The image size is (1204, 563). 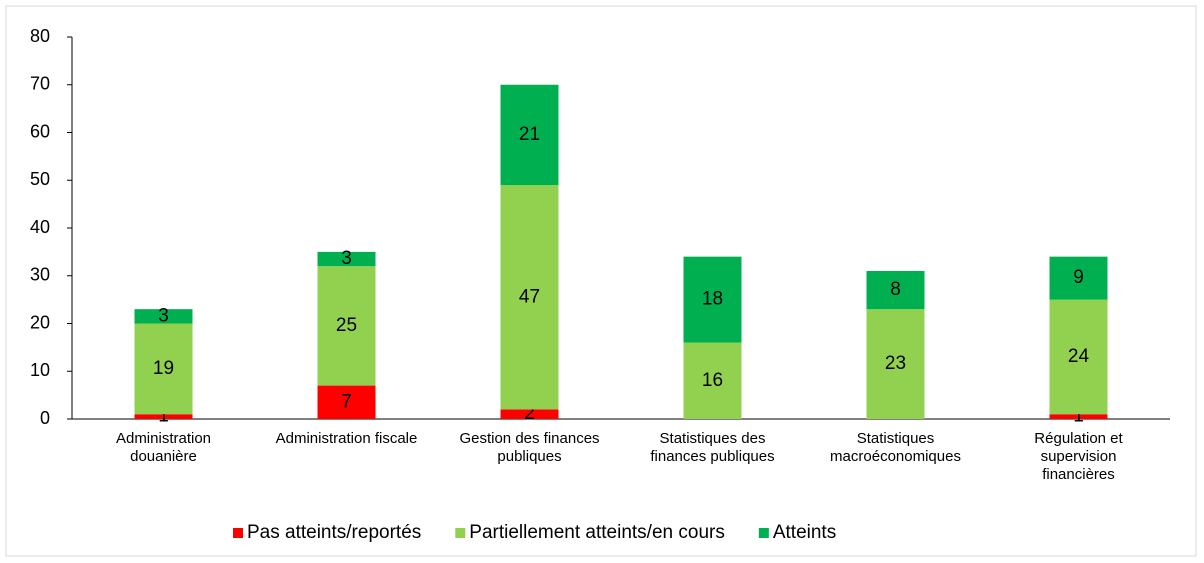 I want to click on data-label: 18, so click(x=712, y=299).